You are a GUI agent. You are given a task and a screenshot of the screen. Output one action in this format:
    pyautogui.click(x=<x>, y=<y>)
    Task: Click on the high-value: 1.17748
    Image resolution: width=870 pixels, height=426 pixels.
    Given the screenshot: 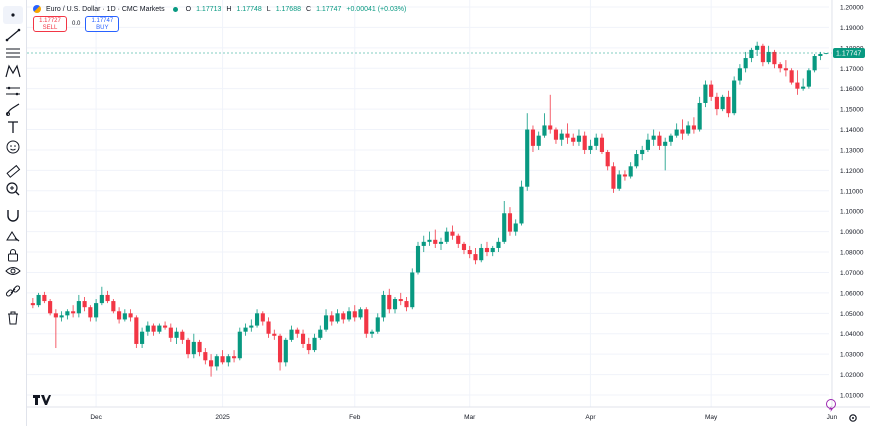 What is the action you would take?
    pyautogui.click(x=249, y=9)
    